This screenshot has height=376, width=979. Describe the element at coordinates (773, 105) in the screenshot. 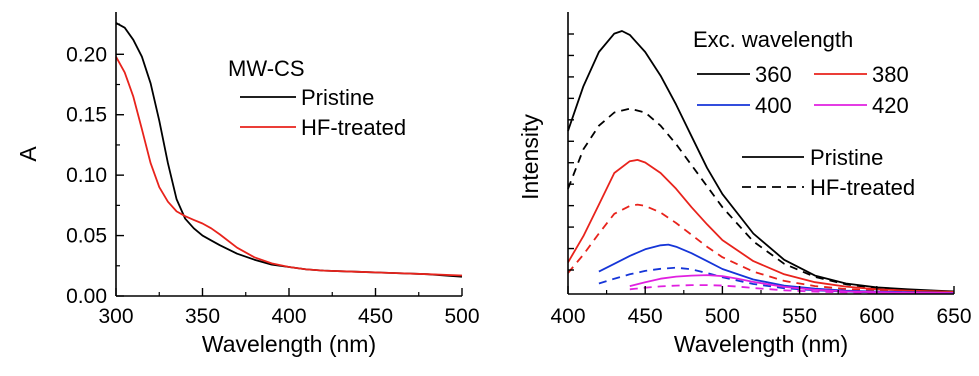

I see `legend-label: 400` at that location.